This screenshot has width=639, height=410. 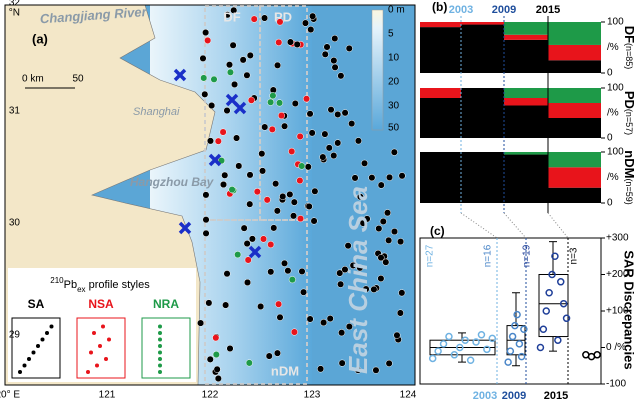 What do you see at coordinates (527, 255) in the screenshot?
I see `n-label: n=19` at bounding box center [527, 255].